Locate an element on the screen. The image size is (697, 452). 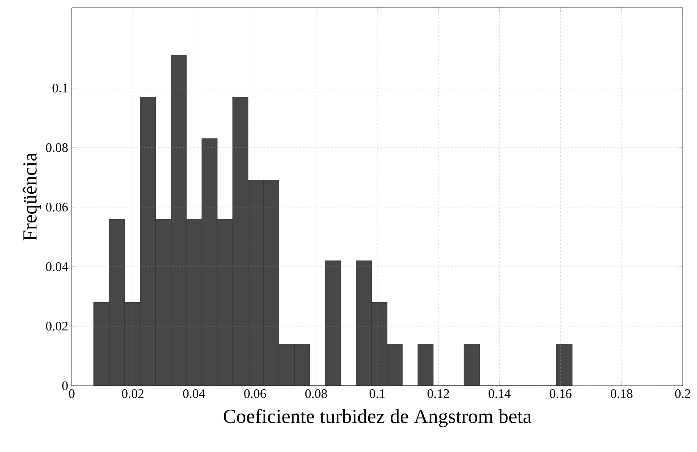
x-tick-label: 0.1 is located at coordinates (377, 394).